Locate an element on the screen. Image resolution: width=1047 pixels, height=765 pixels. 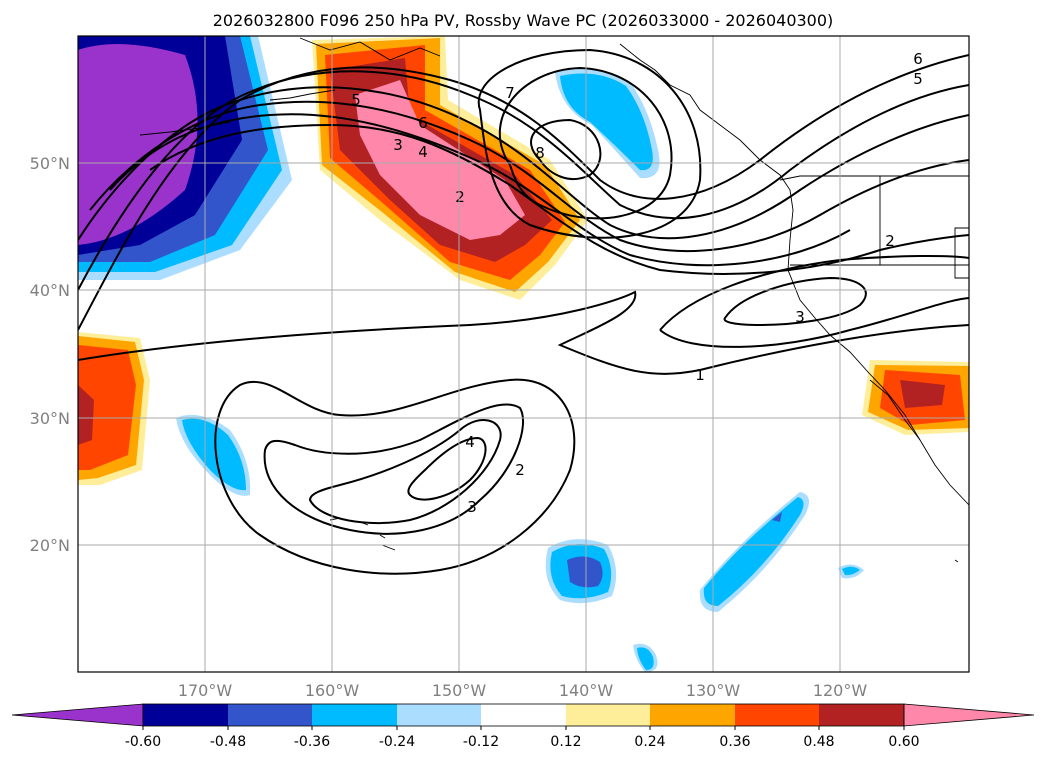
positive-pv-anomaly-east is located at coordinates (915, 397).